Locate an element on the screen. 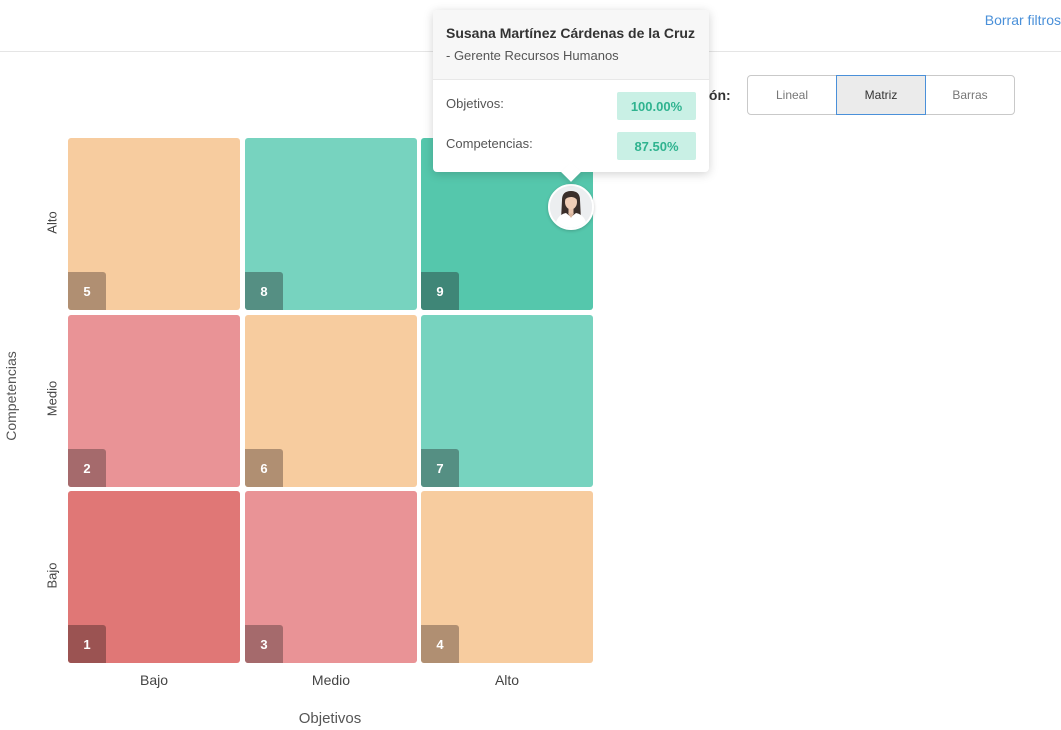 This screenshot has height=730, width=1061. matrix-cell-8: 8 is located at coordinates (331, 224).